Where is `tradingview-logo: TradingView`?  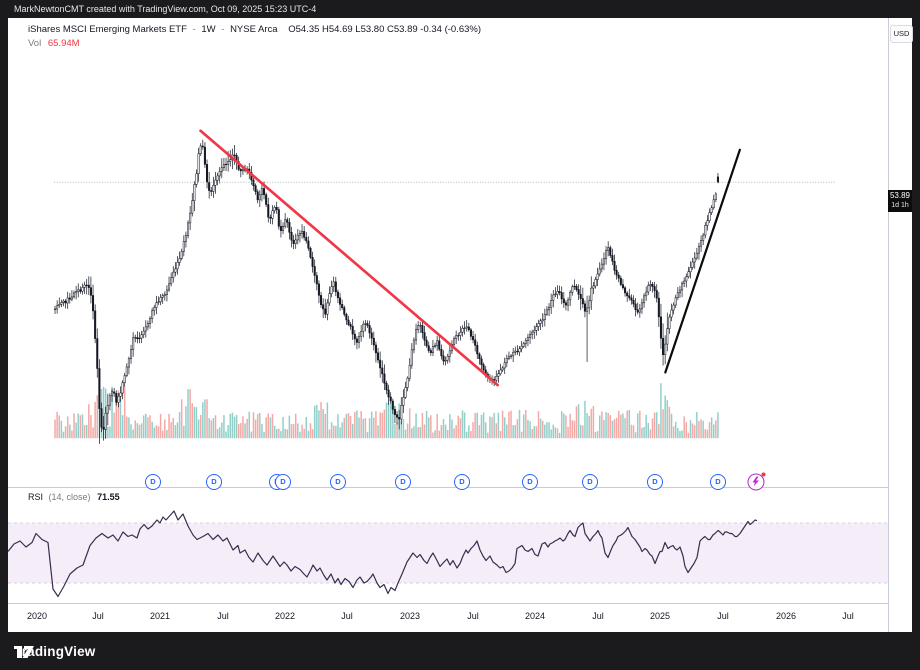 tradingview-logo: TradingView is located at coordinates (54, 651).